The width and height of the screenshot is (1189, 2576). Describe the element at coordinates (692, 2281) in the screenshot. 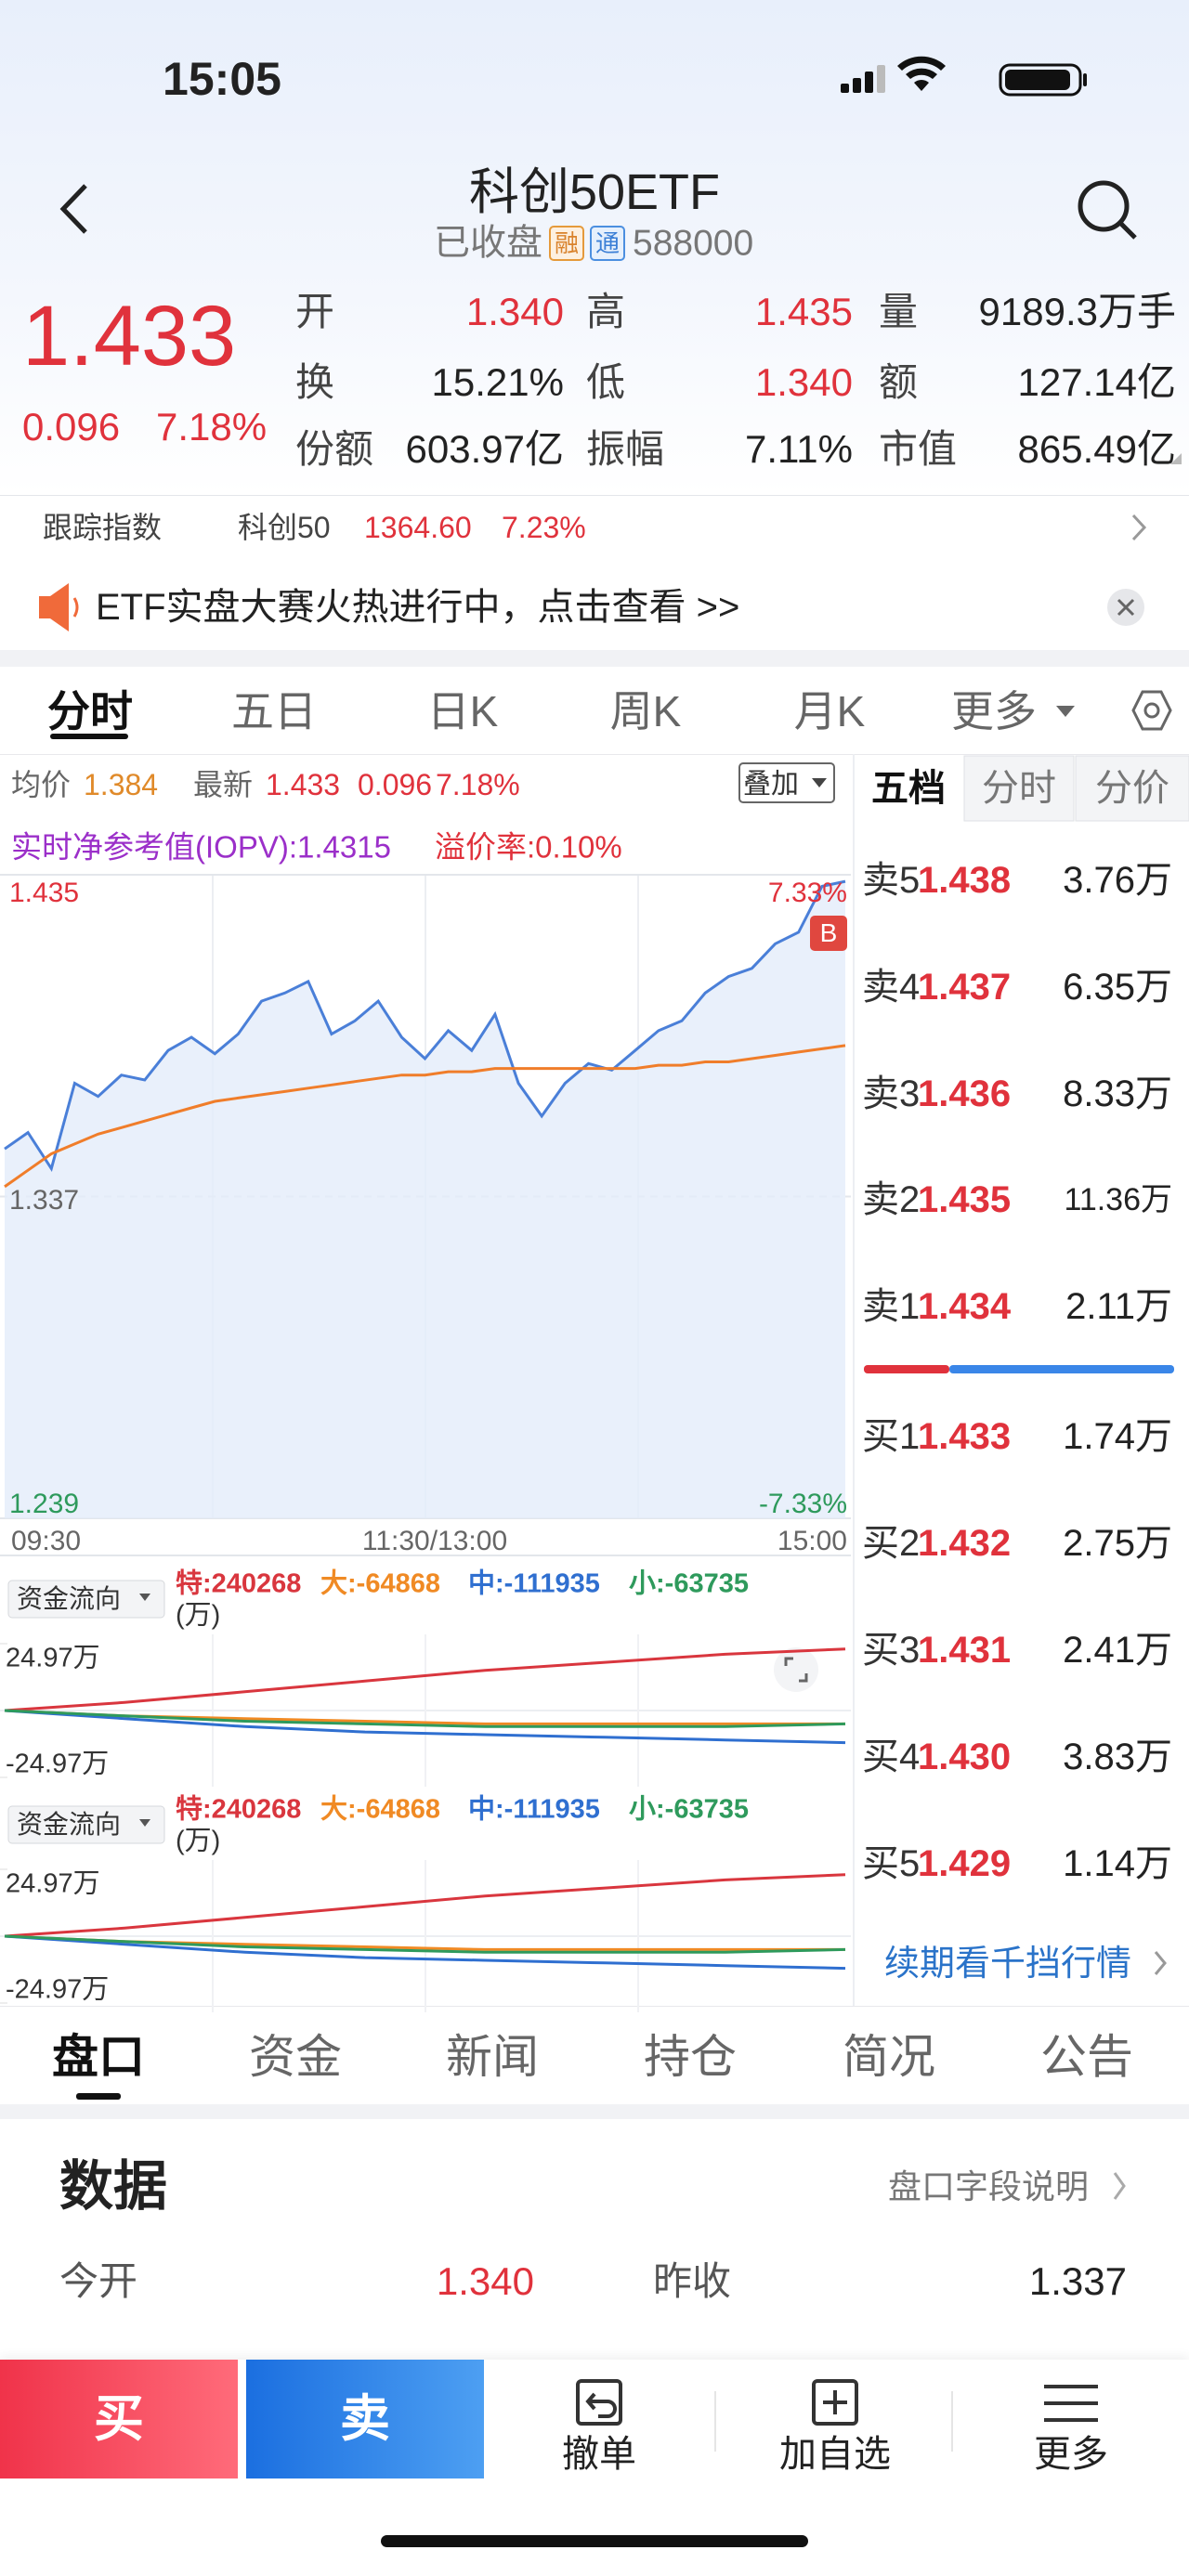

I see `field-label: 昨收` at that location.